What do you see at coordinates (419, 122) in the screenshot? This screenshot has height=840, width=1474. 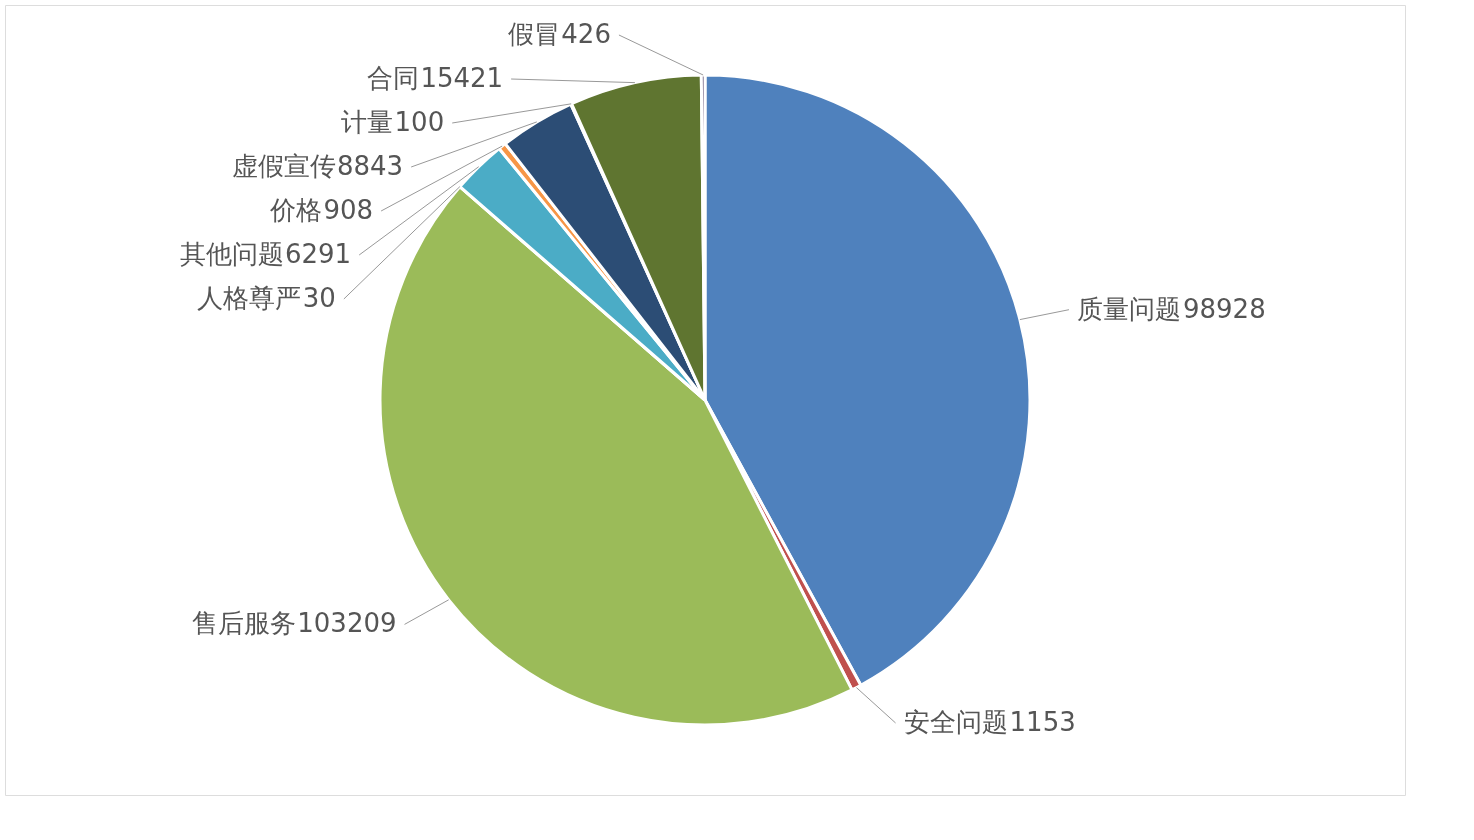 I see `data-label: 100` at bounding box center [419, 122].